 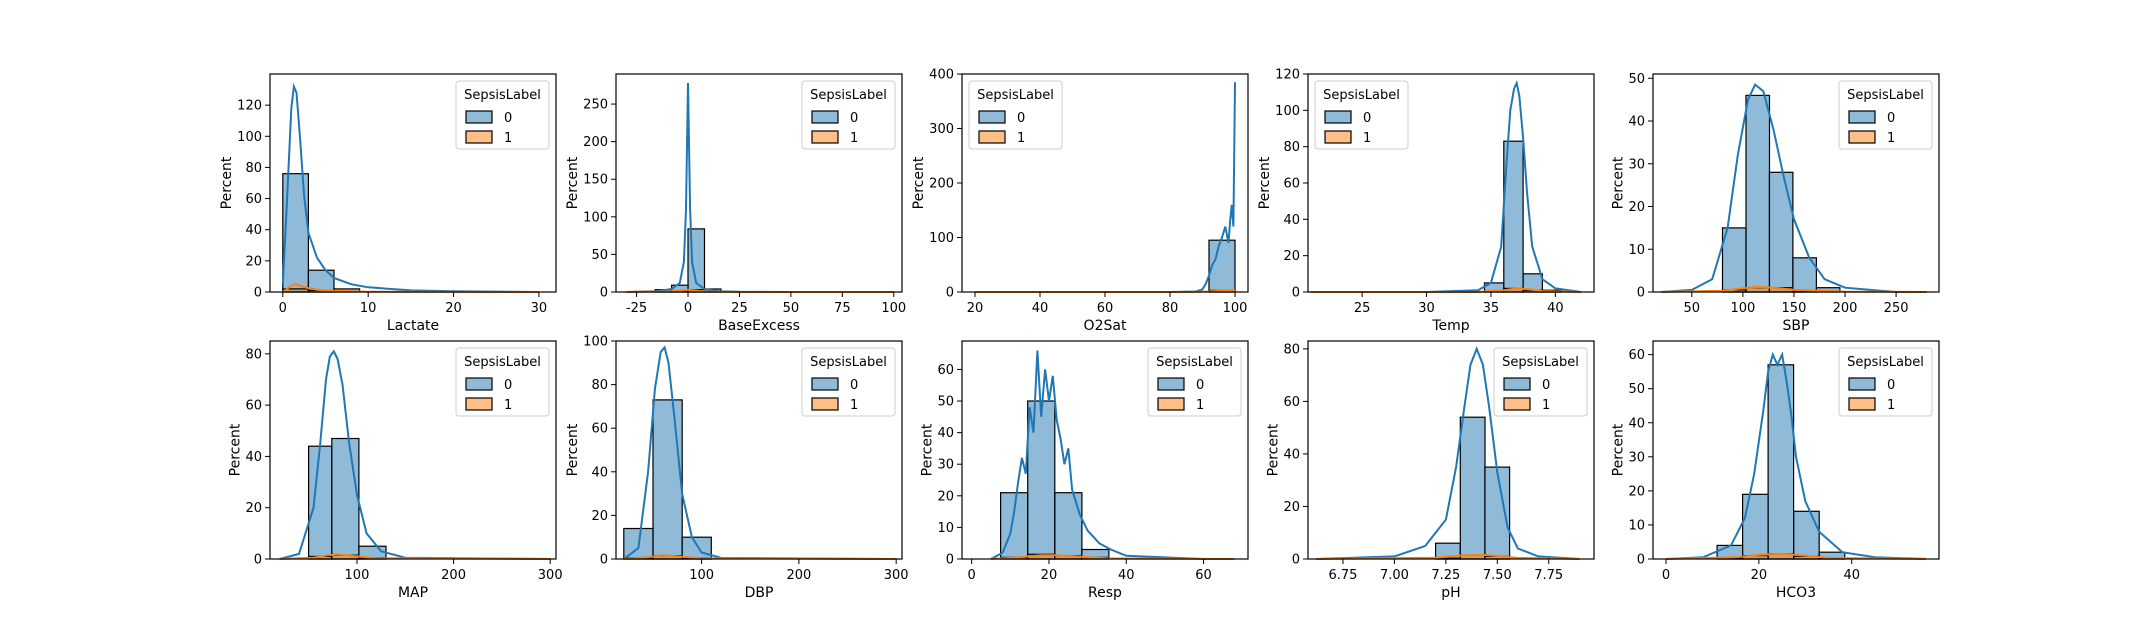 What do you see at coordinates (941, 184) in the screenshot?
I see `y-tick-label: 200` at bounding box center [941, 184].